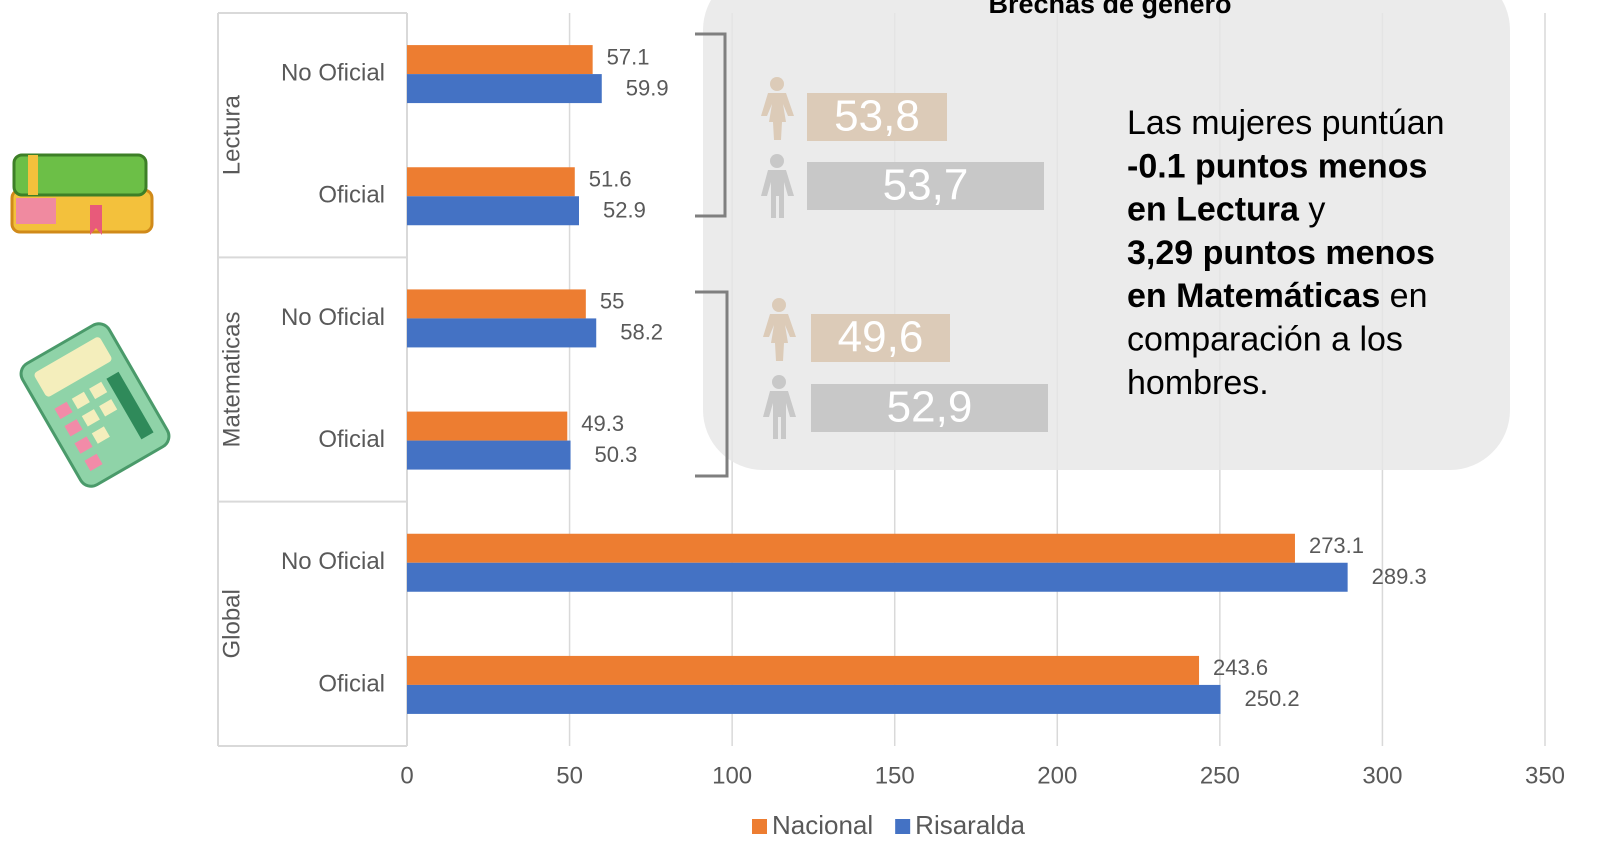 The height and width of the screenshot is (861, 1611). I want to click on value-label: 50.3, so click(616, 454).